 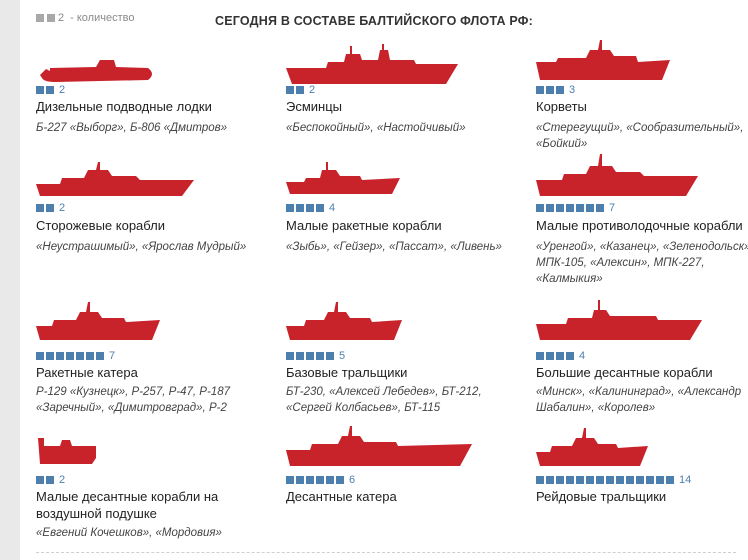 I want to click on ship-class-name: Корветы, so click(x=561, y=106).